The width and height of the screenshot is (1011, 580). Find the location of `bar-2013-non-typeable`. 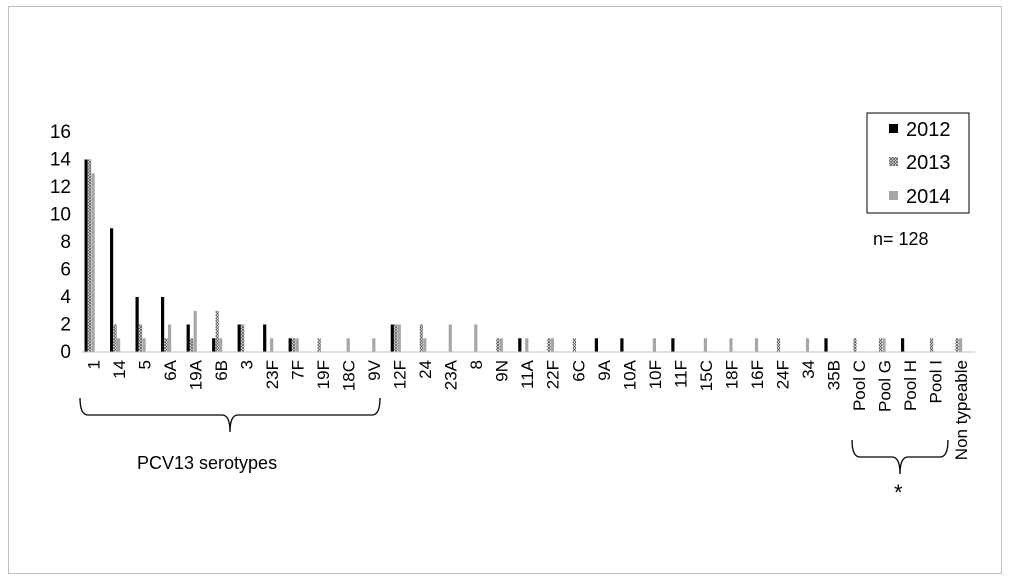

bar-2013-non-typeable is located at coordinates (957, 345).